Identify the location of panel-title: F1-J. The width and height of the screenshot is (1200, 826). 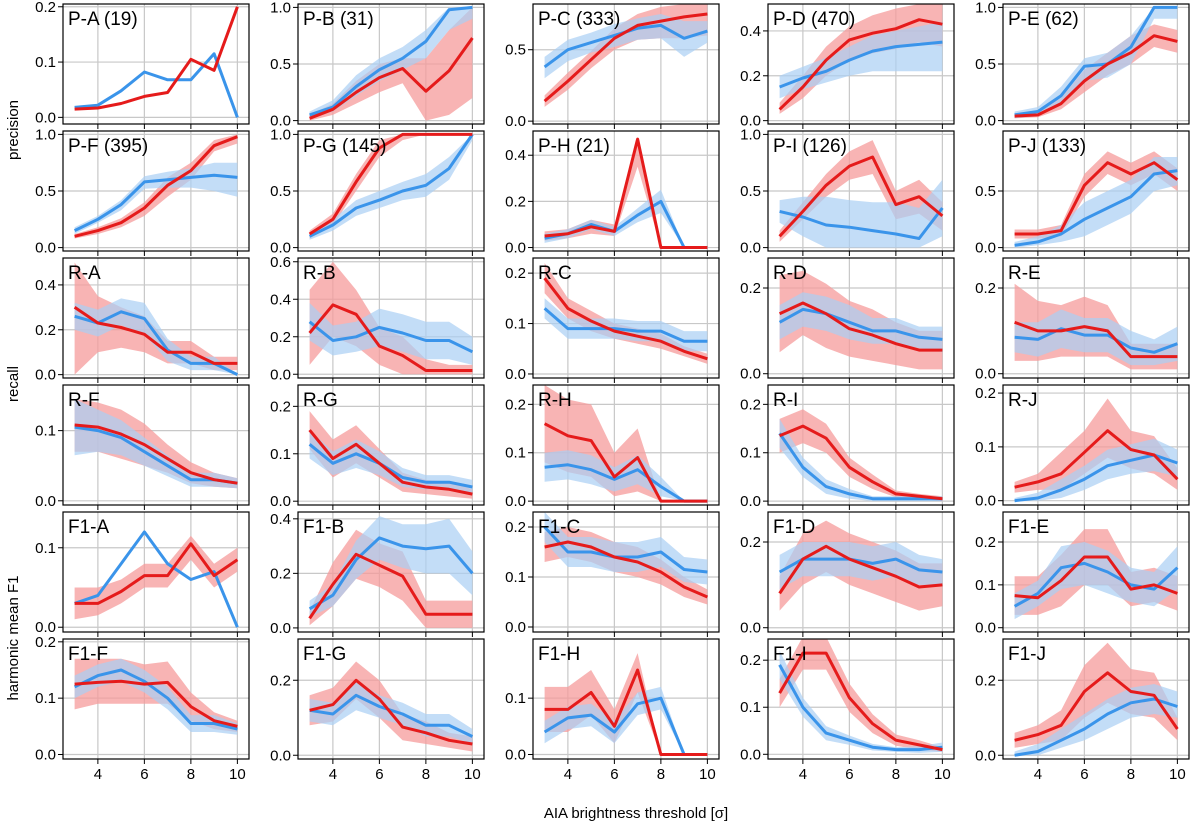
(1027, 654).